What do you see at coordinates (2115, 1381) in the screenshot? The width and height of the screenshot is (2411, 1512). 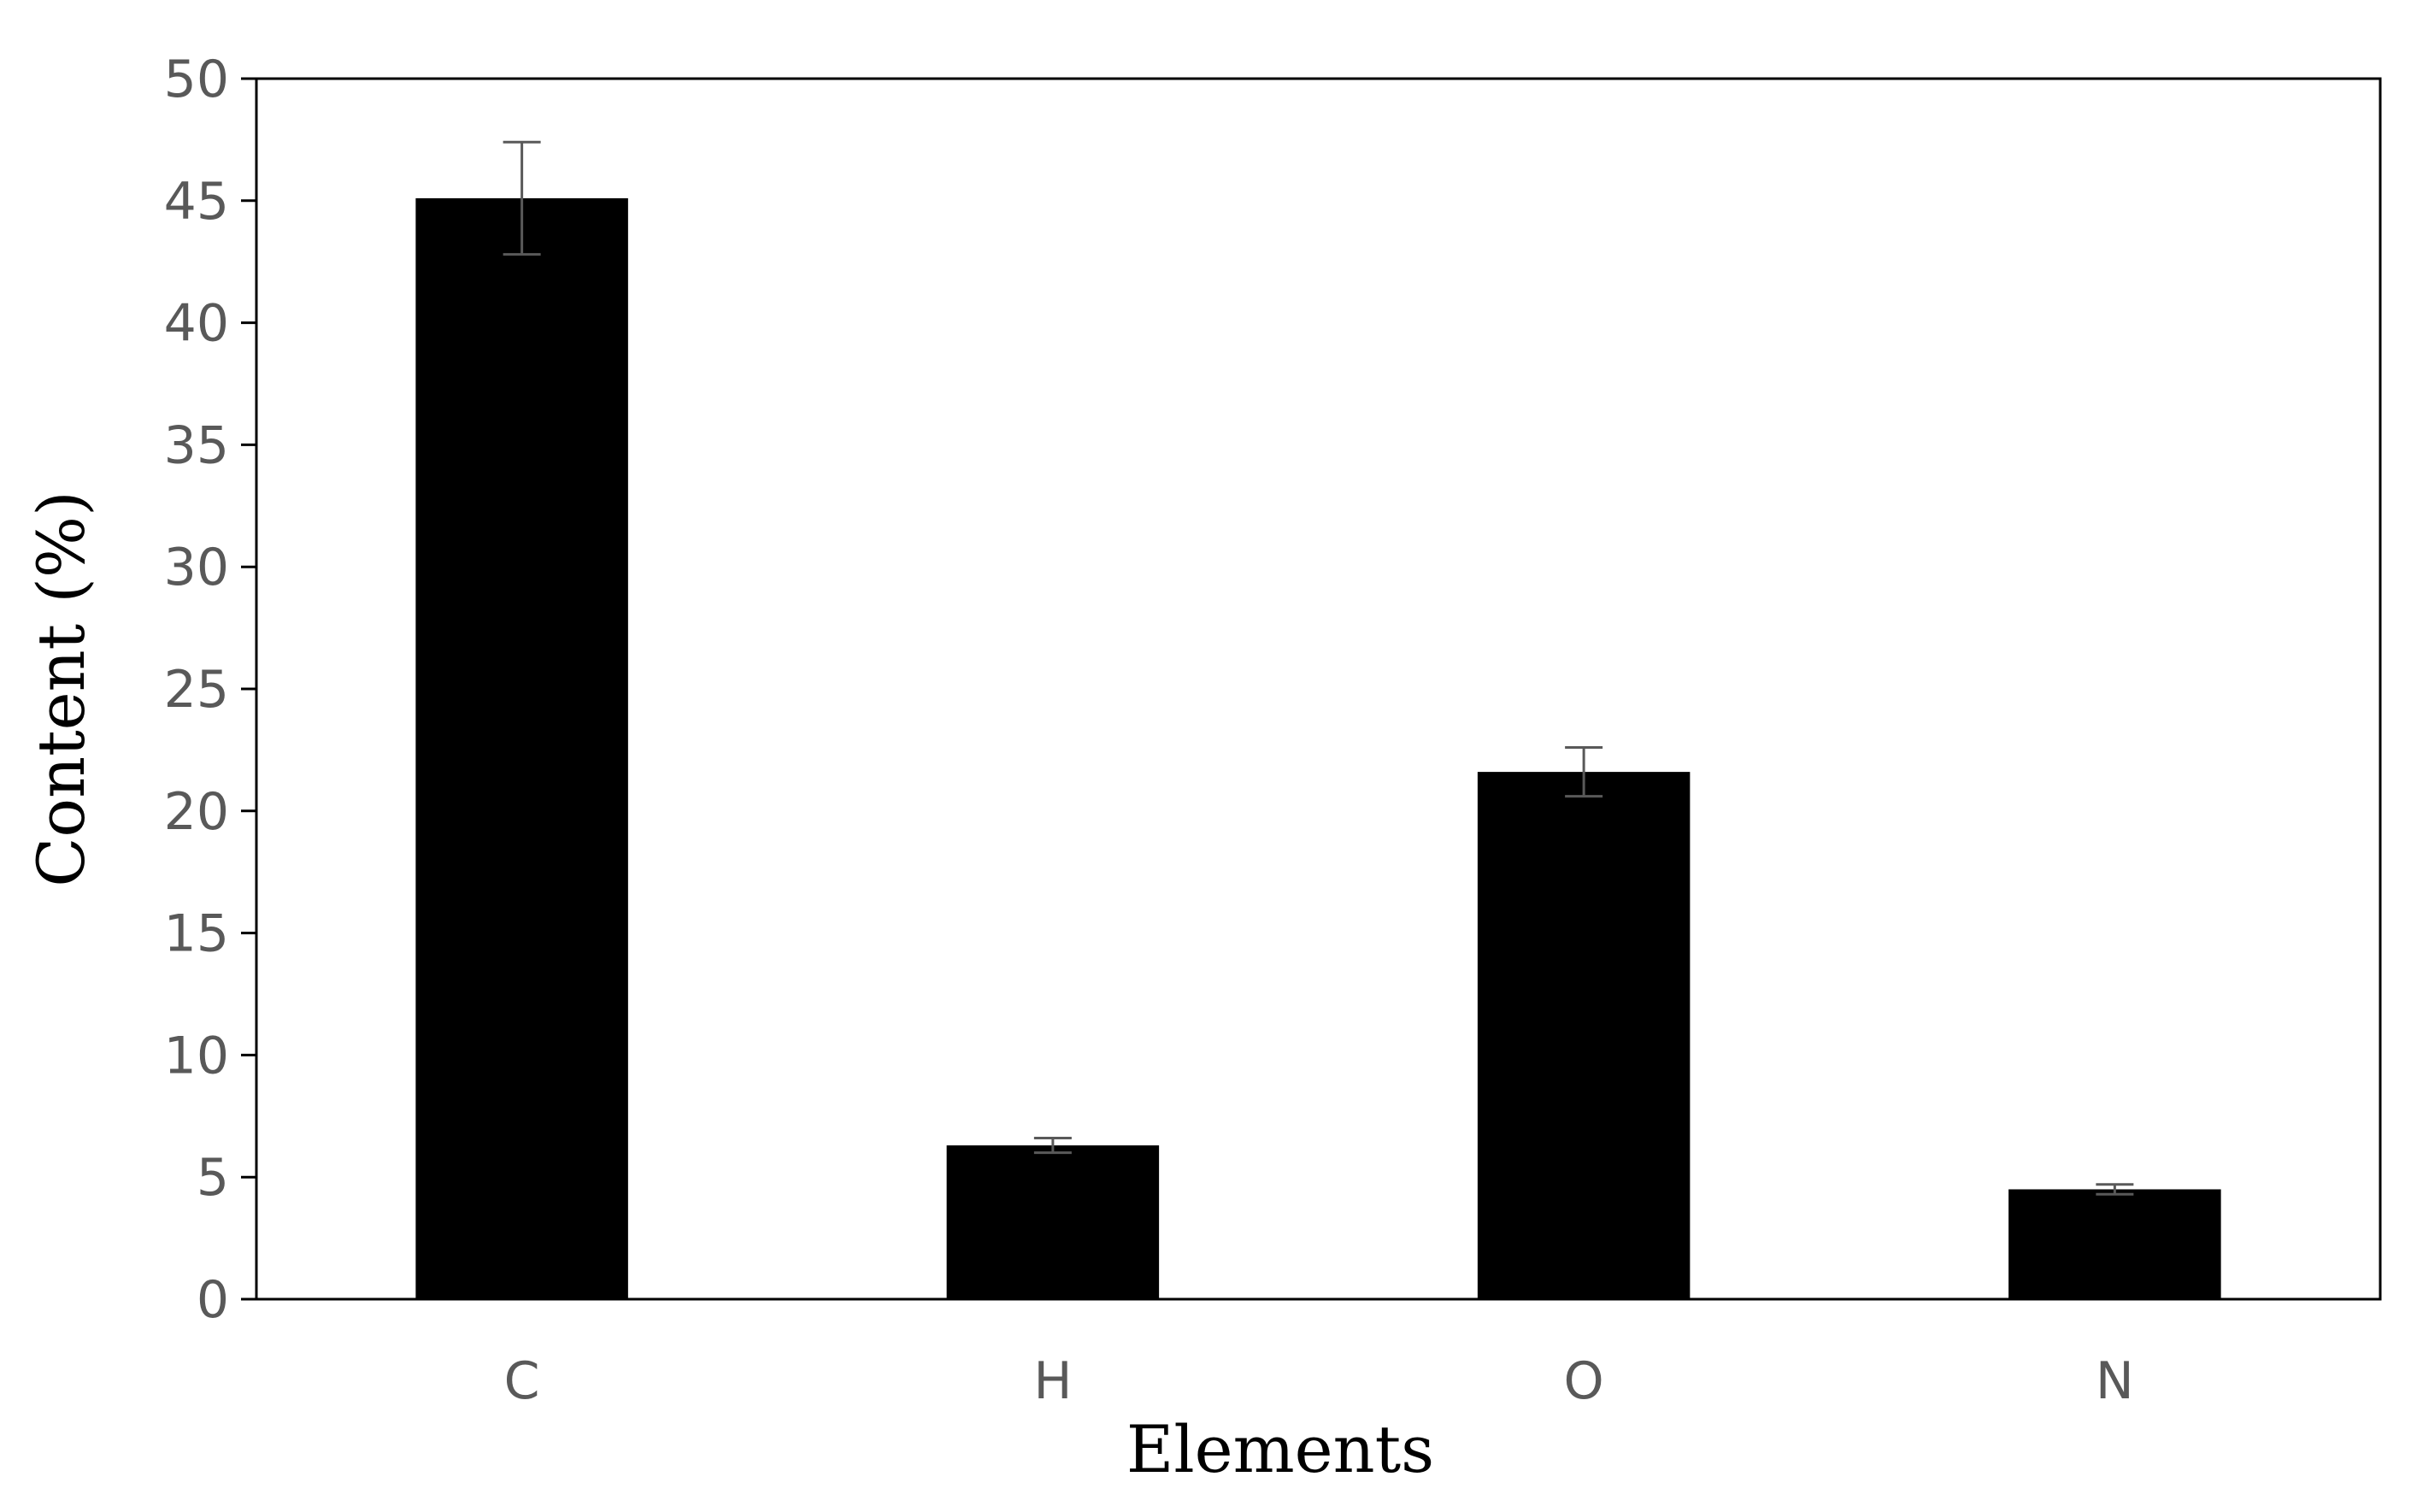 I see `x-tick-label-N: N` at bounding box center [2115, 1381].